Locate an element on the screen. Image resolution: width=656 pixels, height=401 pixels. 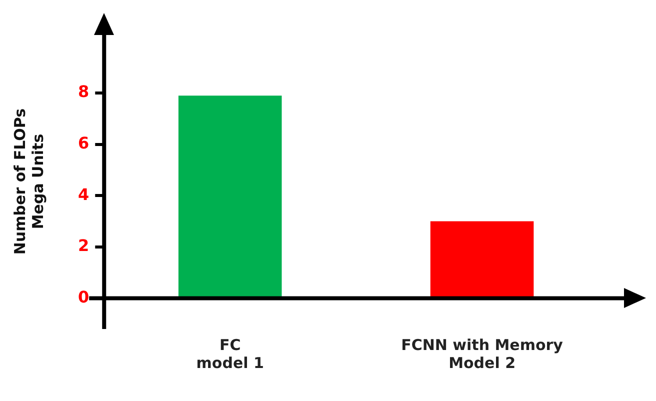
y-tick-label: 0 is located at coordinates (84, 296).